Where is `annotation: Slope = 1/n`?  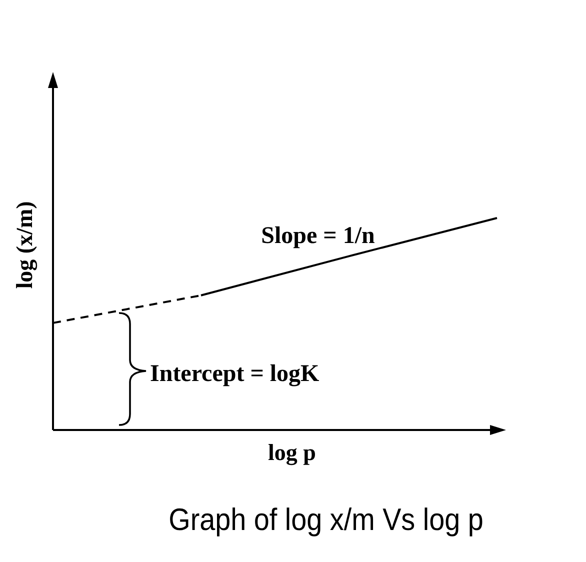 annotation: Slope = 1/n is located at coordinates (318, 236).